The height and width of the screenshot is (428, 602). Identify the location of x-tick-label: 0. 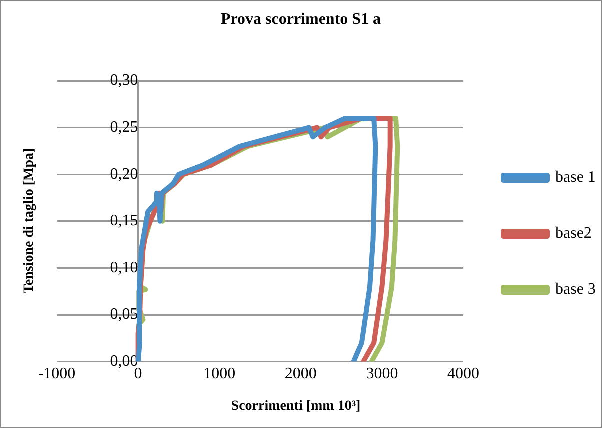
(138, 374).